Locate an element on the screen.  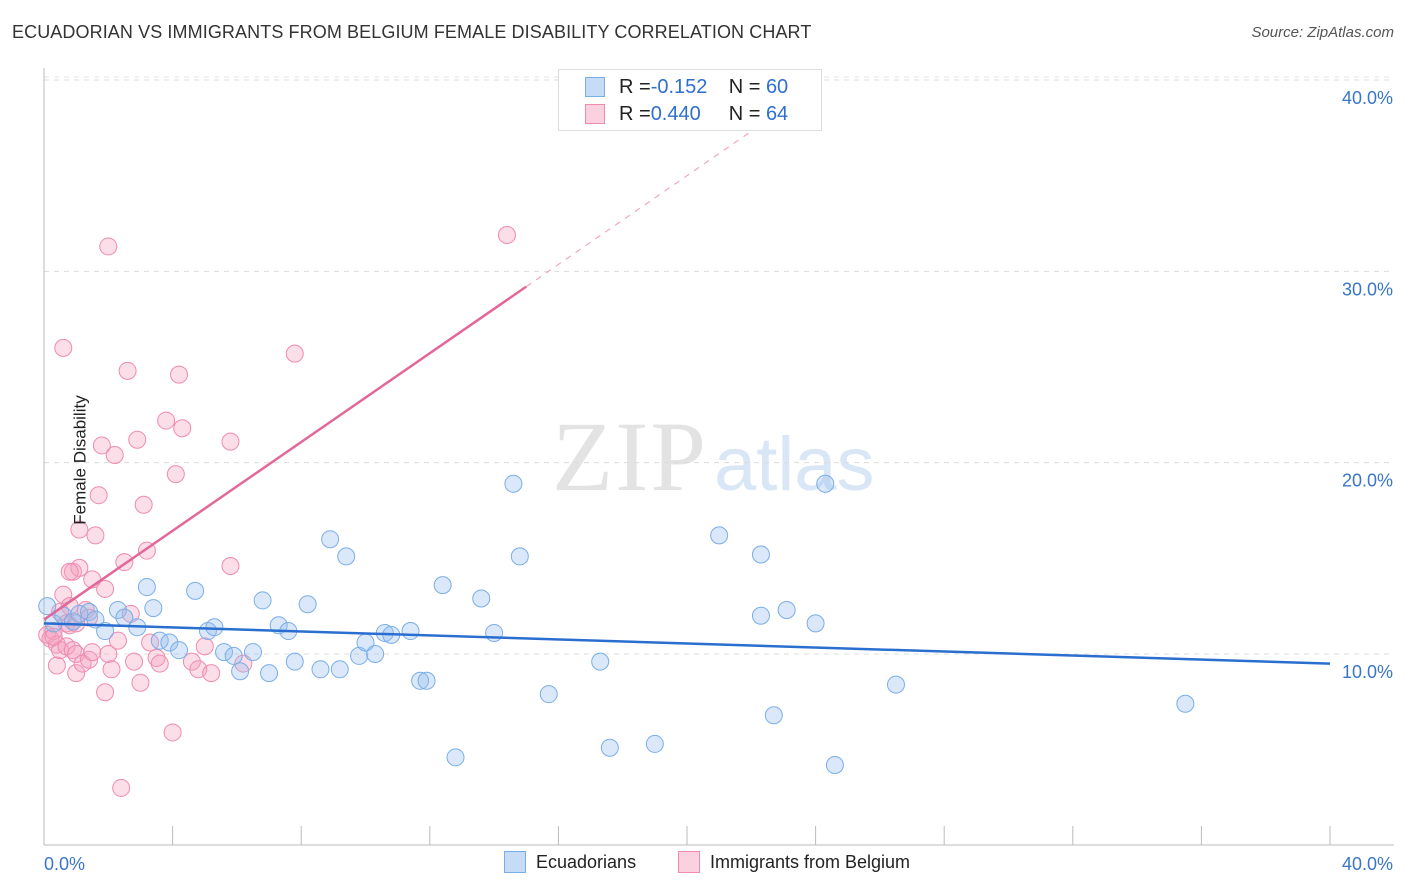
legend-item-belgium: Immigrants from Belgium is located at coordinates (794, 862).